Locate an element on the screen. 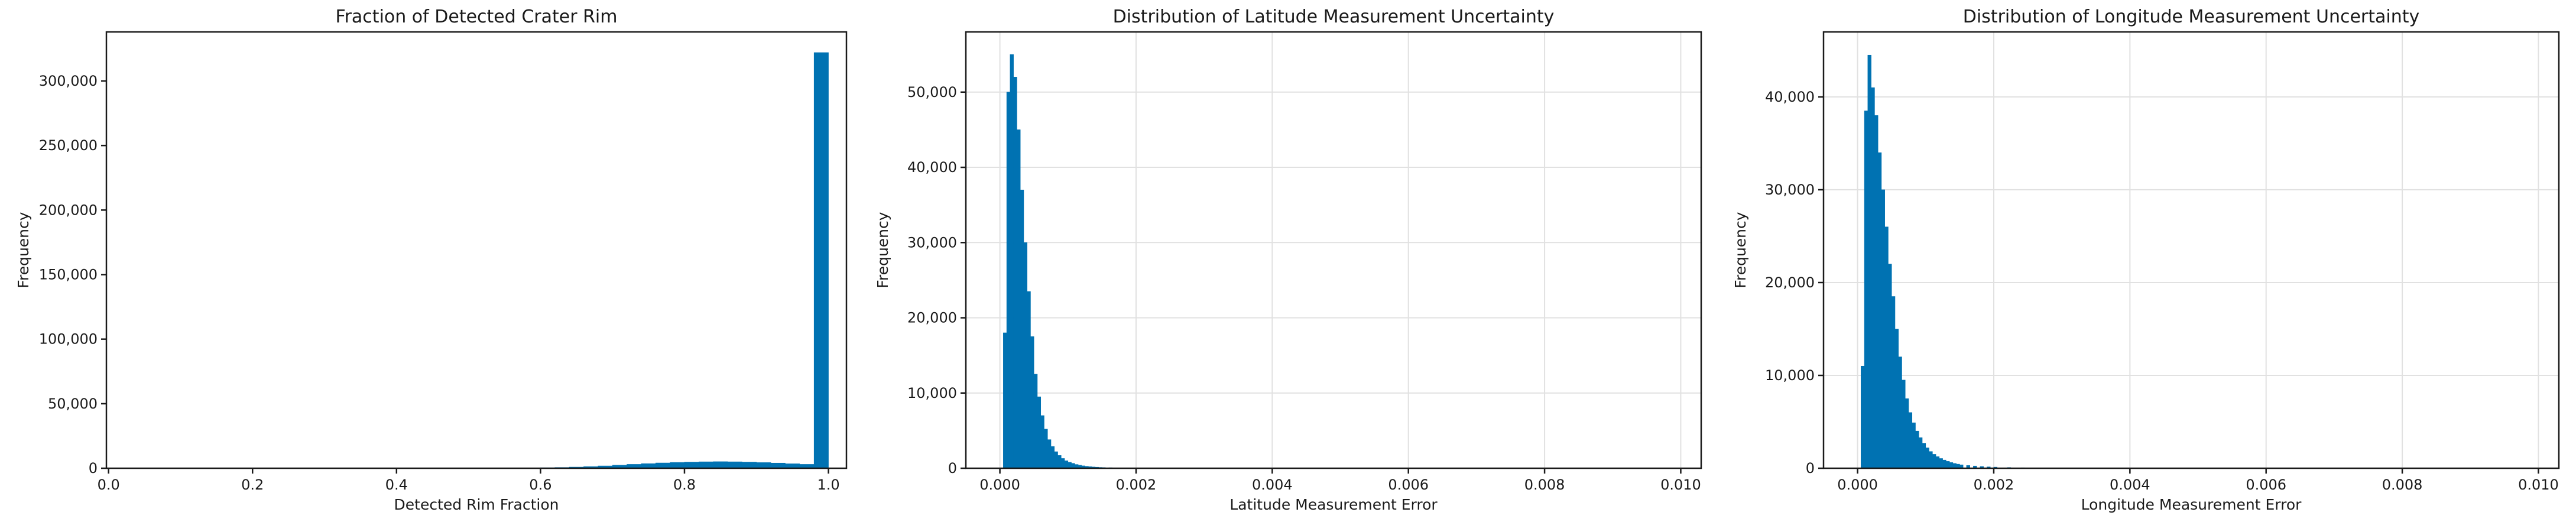 This screenshot has width=2576, height=525. y-tick-label: 200,000 is located at coordinates (68, 210).